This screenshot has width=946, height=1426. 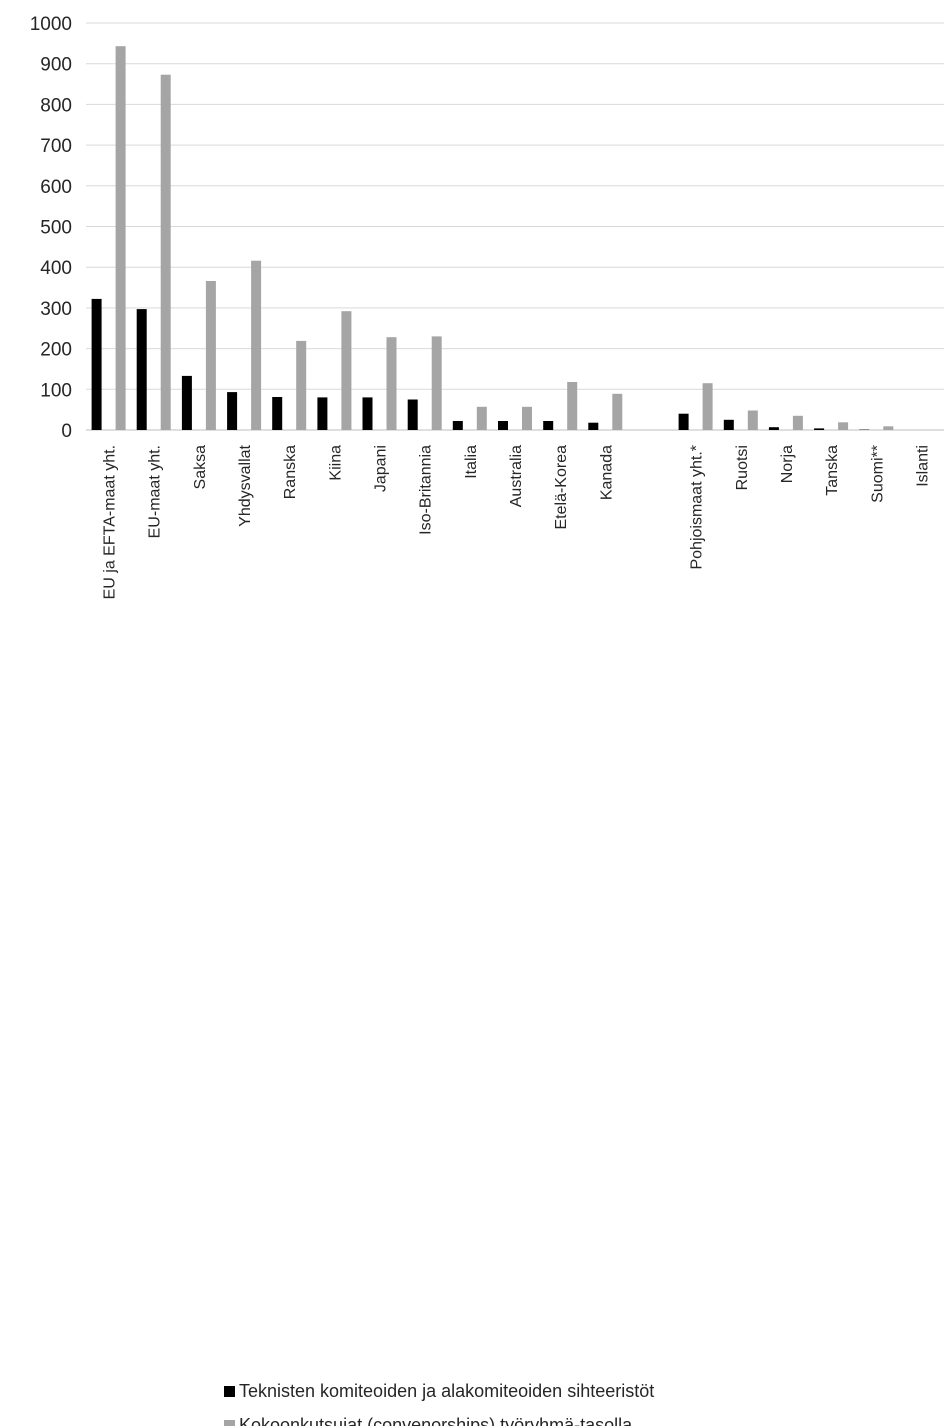 I want to click on x-tick-label: Japani, so click(x=381, y=468).